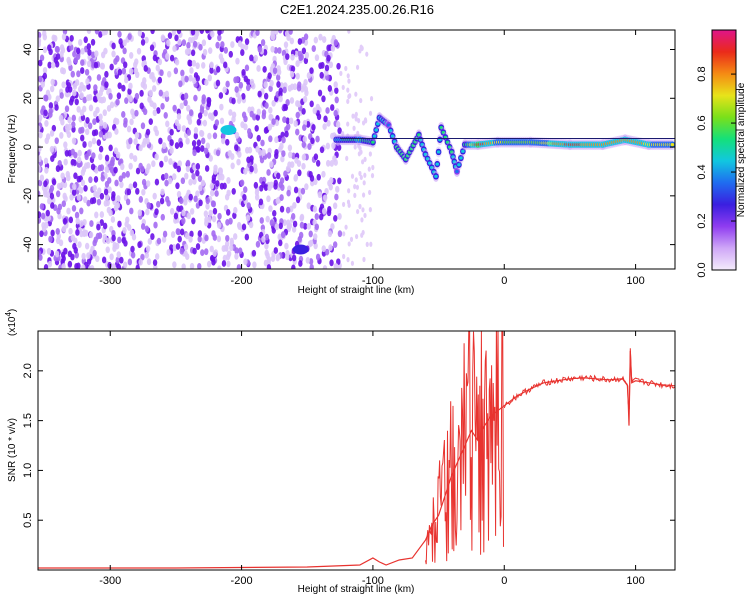  What do you see at coordinates (702, 220) in the screenshot?
I see `colorbar-tick-label: 0.2` at bounding box center [702, 220].